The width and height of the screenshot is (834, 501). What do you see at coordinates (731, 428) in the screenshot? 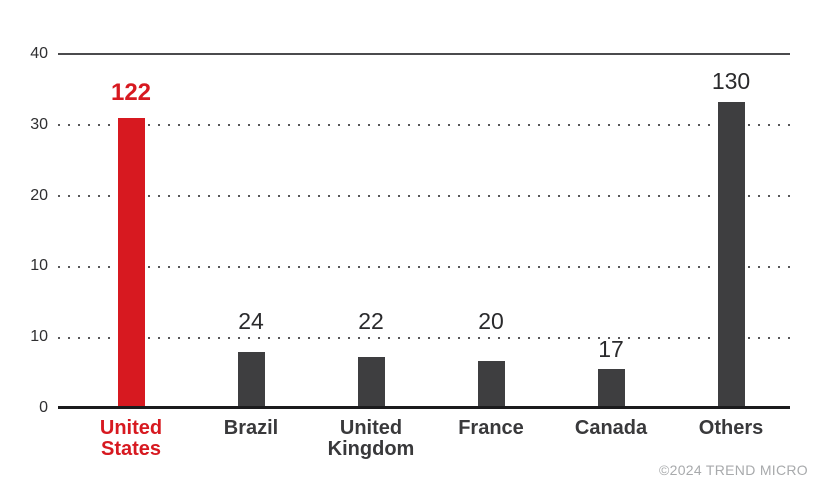
I see `x-axis-label-others: Others` at bounding box center [731, 428].